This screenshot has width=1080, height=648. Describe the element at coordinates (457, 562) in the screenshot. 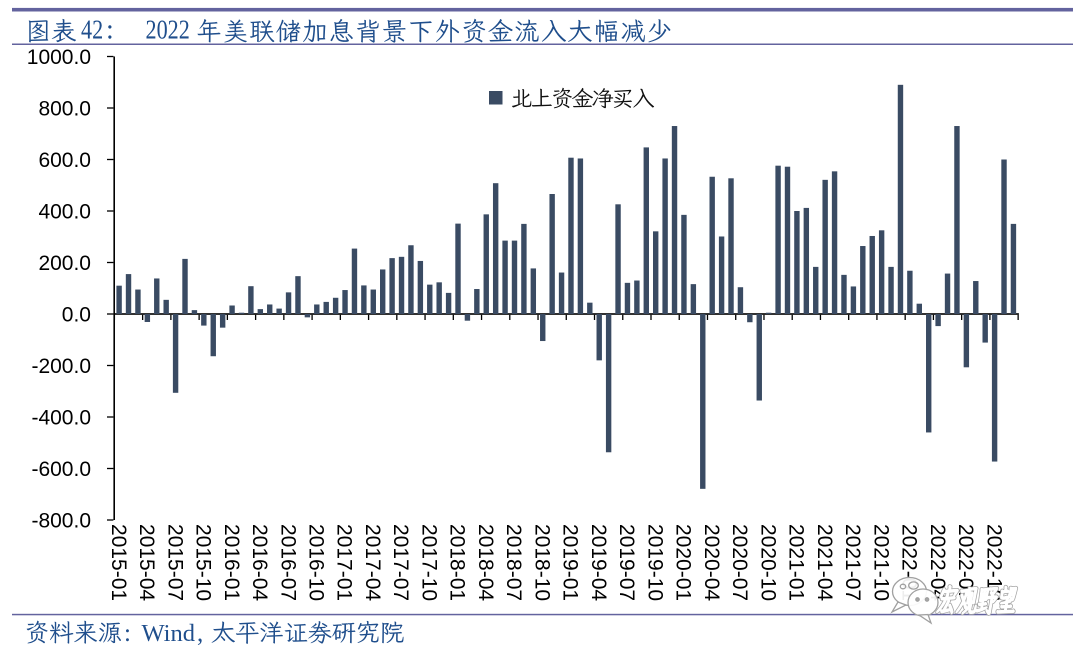

I see `svg-text: 2018-01` at that location.